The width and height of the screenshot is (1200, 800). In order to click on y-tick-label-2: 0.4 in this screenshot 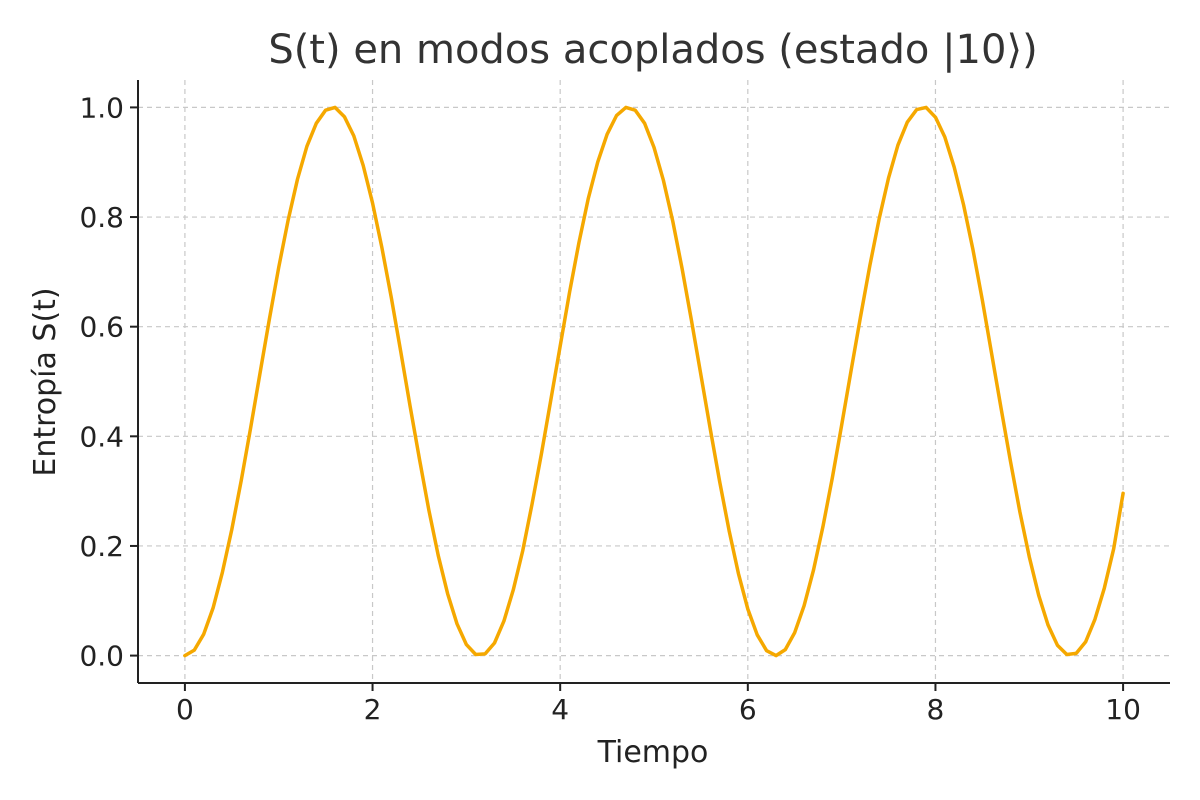, I will do `click(101, 436)`.